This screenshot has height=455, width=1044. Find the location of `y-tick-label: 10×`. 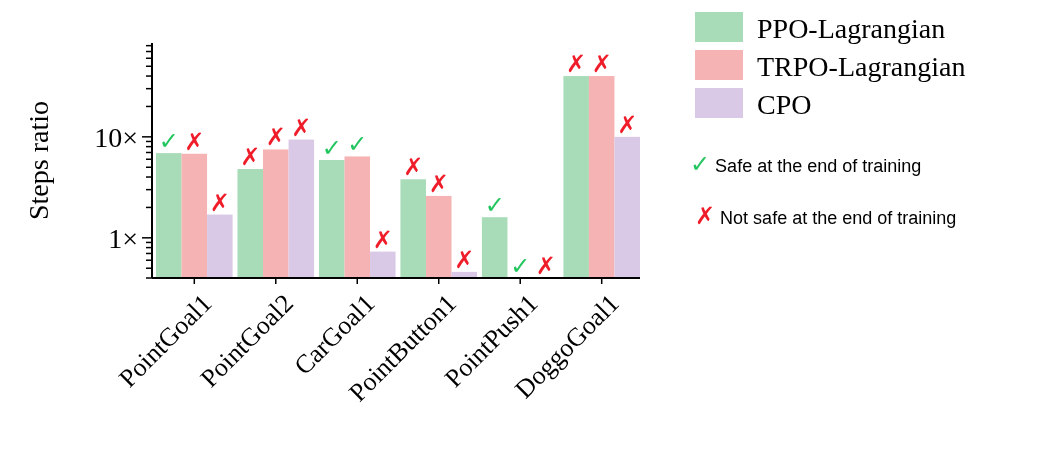

y-tick-label: 10× is located at coordinates (116, 137).